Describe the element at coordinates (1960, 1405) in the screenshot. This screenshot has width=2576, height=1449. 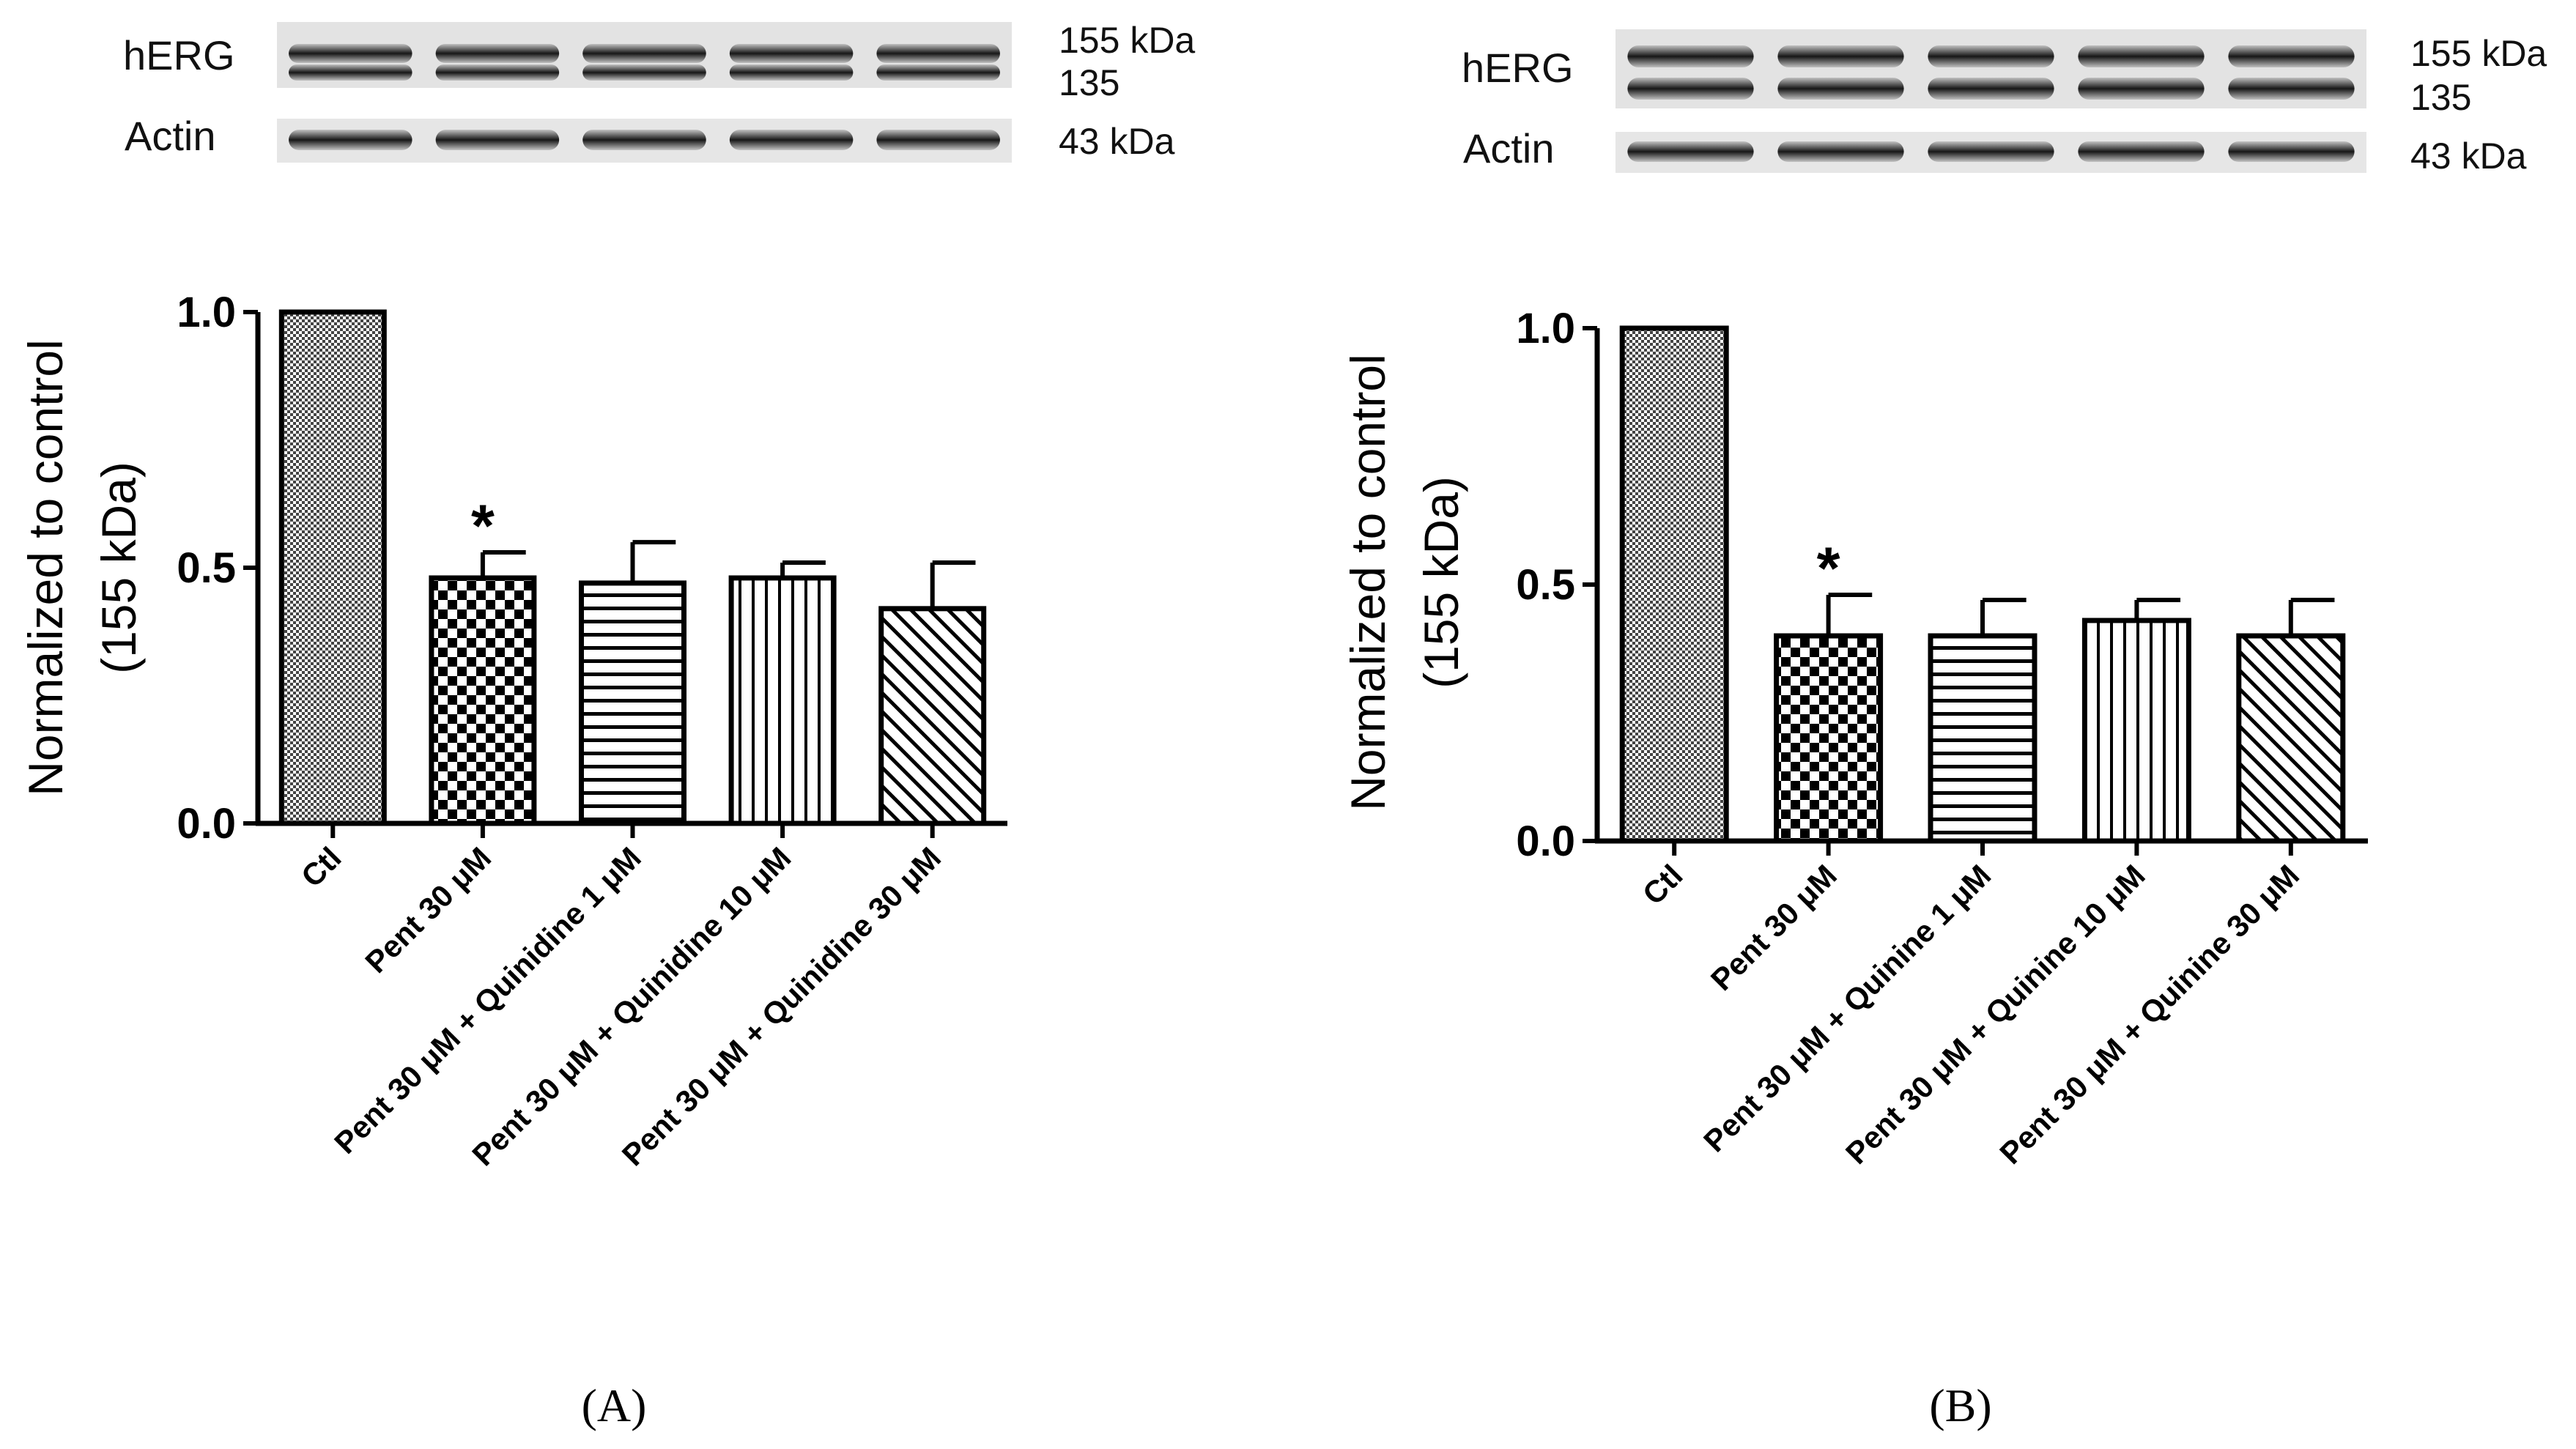
I see `panel-label-b: (B)` at that location.